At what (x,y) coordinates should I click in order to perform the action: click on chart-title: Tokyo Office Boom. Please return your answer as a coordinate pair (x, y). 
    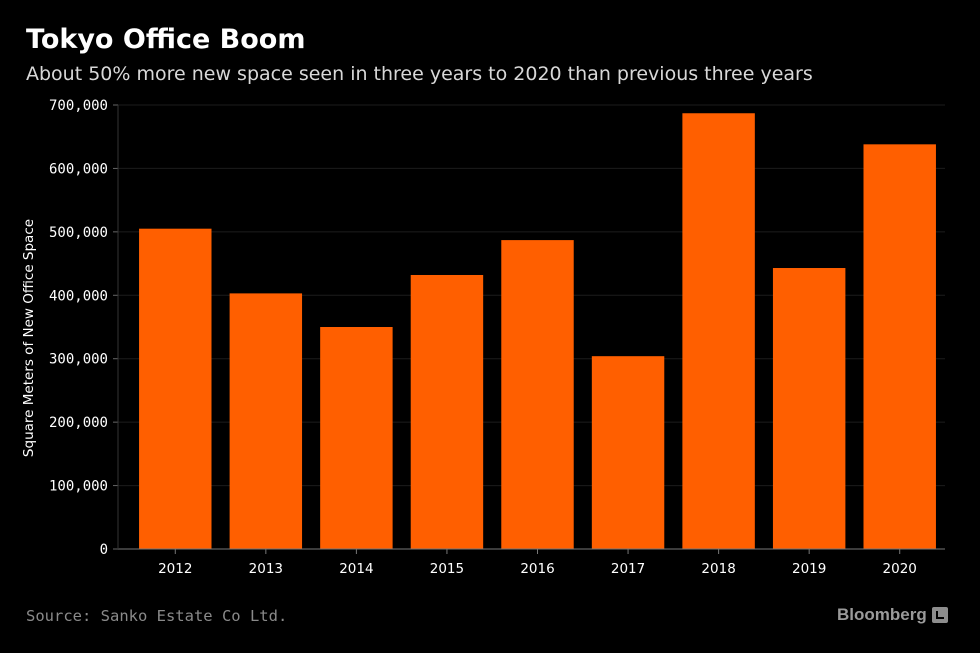
    Looking at the image, I should click on (166, 39).